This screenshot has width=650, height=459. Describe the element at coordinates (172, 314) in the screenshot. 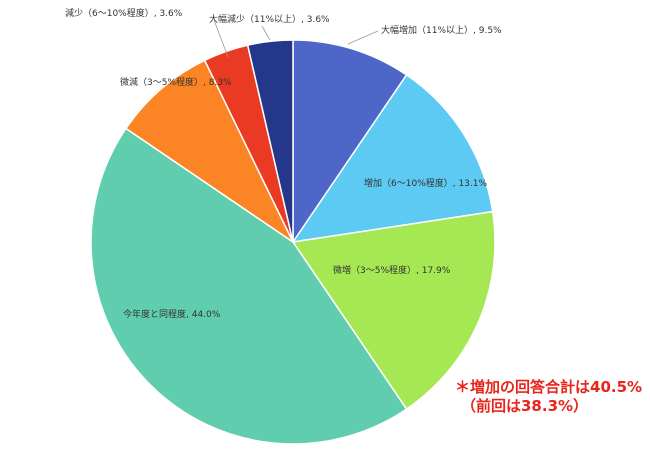

I see `slice-label-4: 今年度と同程度, 44.0%` at that location.